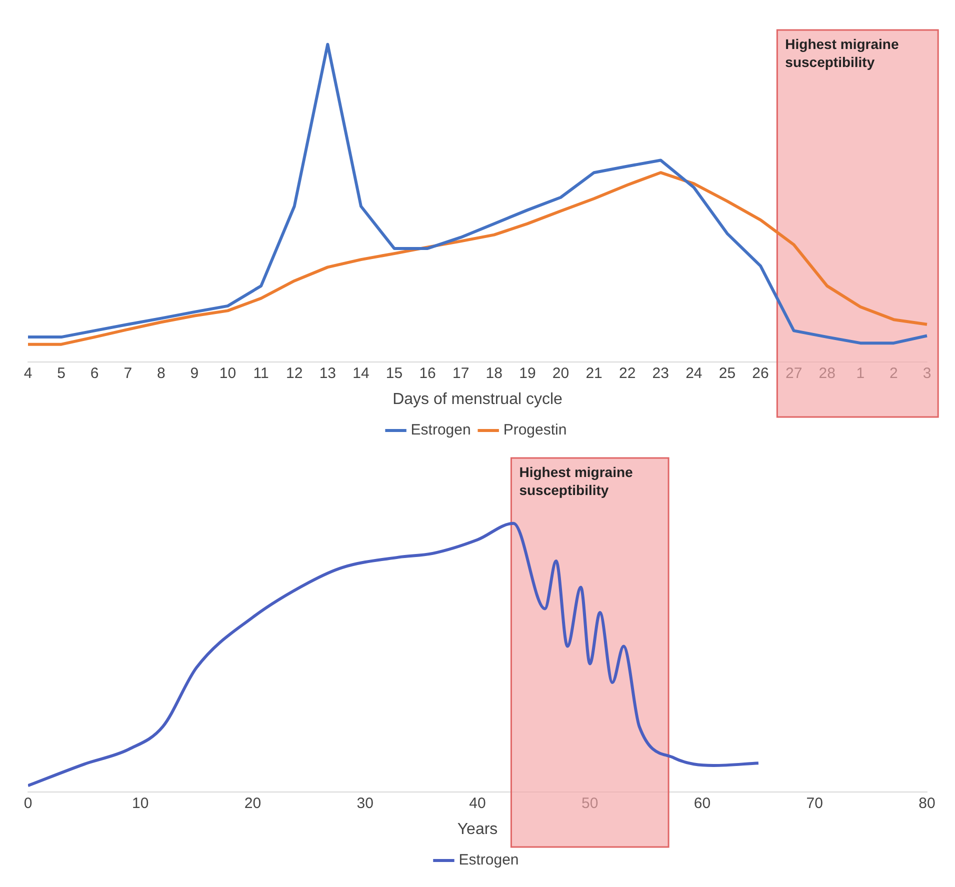  Describe the element at coordinates (365, 803) in the screenshot. I see `x-tick-label: 30` at that location.